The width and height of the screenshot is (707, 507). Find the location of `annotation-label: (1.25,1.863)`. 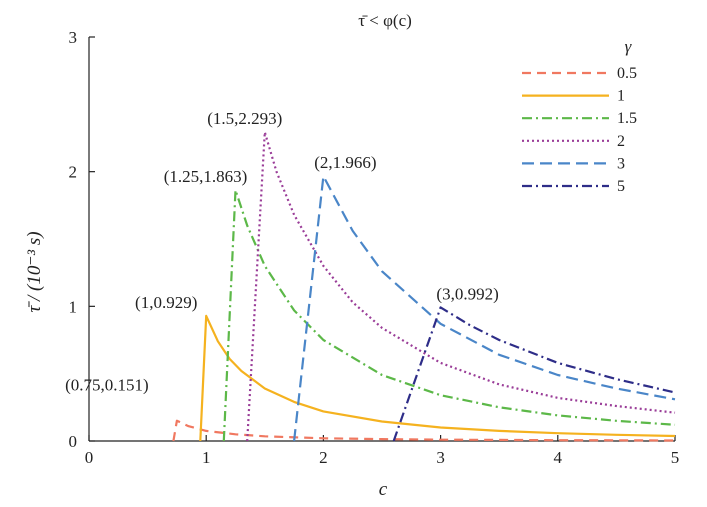

annotation-label: (1.25,1.863) is located at coordinates (206, 176).